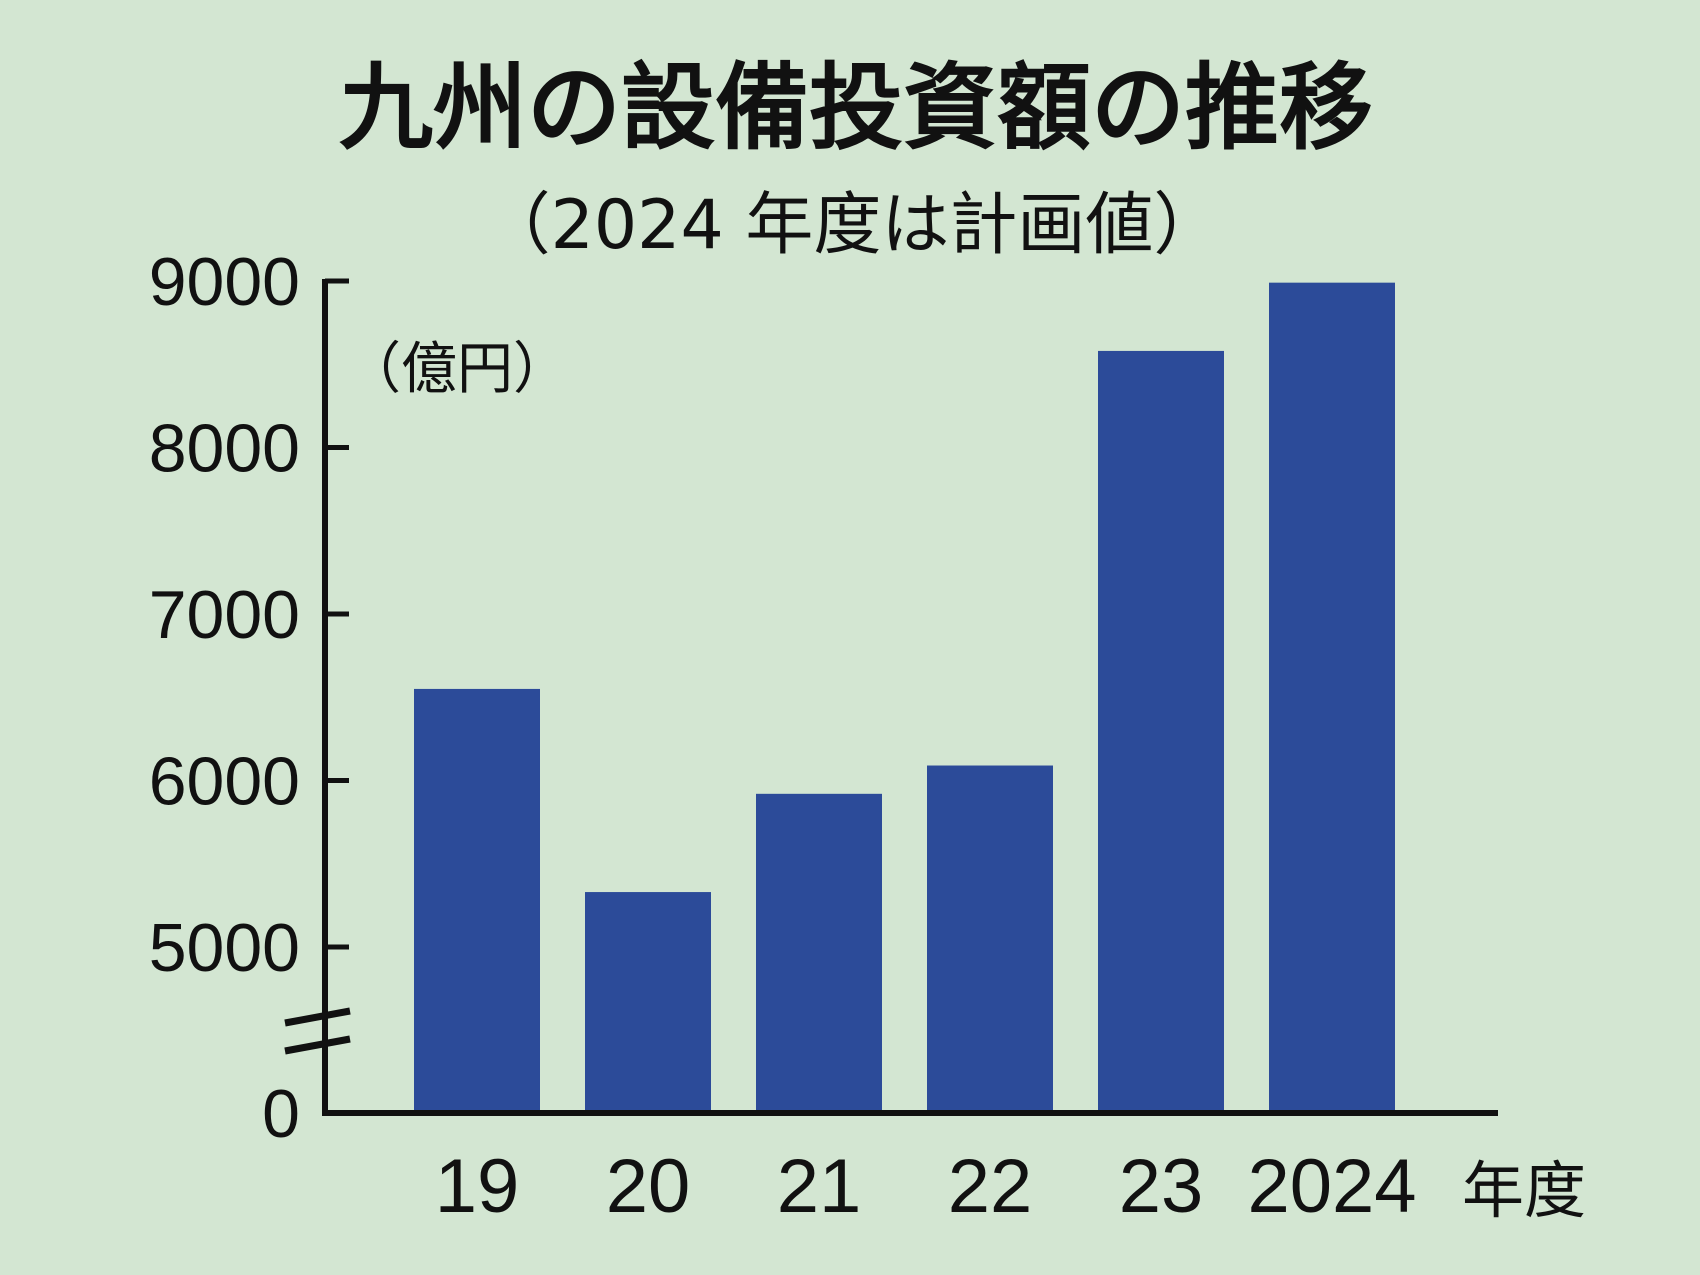 Image resolution: width=1700 pixels, height=1275 pixels. Describe the element at coordinates (281, 1114) in the screenshot. I see `y-tick-label: 0` at that location.